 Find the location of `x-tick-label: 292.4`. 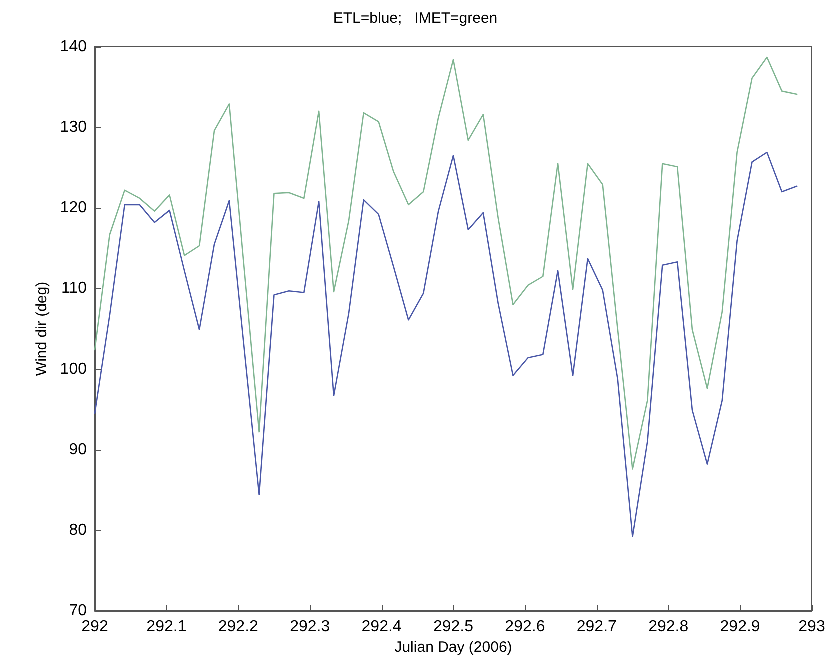

x-tick-label: 292.4 is located at coordinates (382, 627).